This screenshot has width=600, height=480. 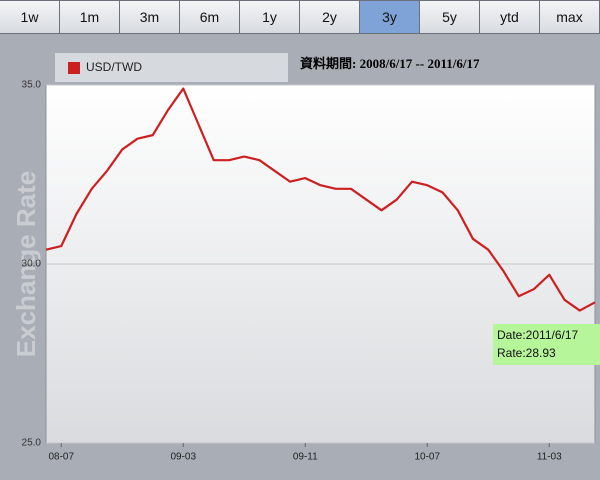 What do you see at coordinates (390, 63) in the screenshot?
I see `subtitle: 資料期間: 2008/6/17 -- 2011/6/17` at bounding box center [390, 63].